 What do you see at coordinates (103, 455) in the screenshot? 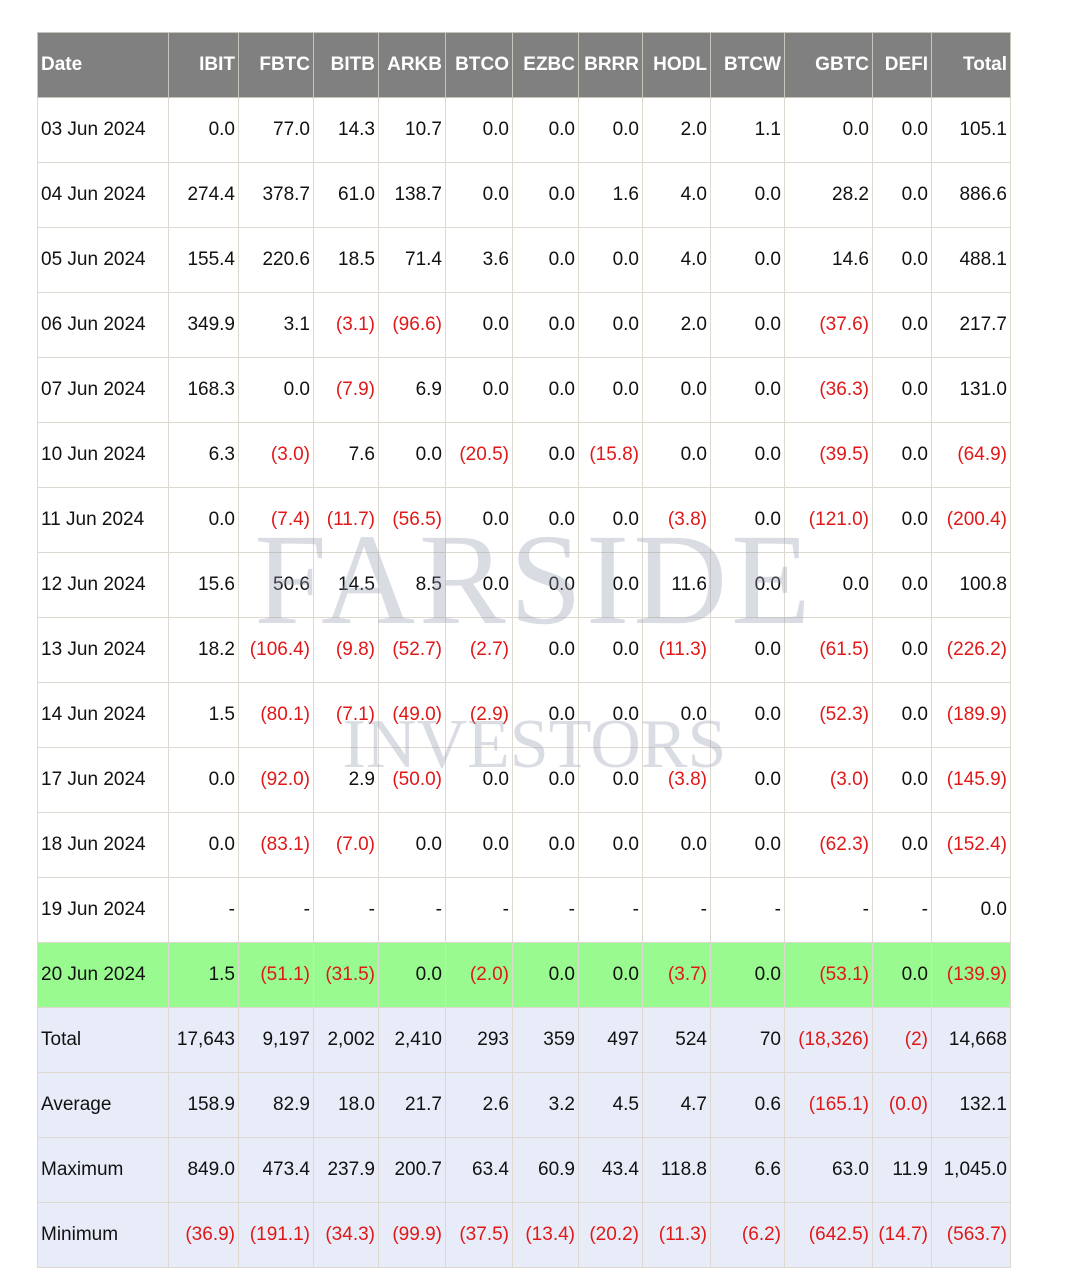
I see `row-label: 10 Jun 2024` at bounding box center [103, 455].